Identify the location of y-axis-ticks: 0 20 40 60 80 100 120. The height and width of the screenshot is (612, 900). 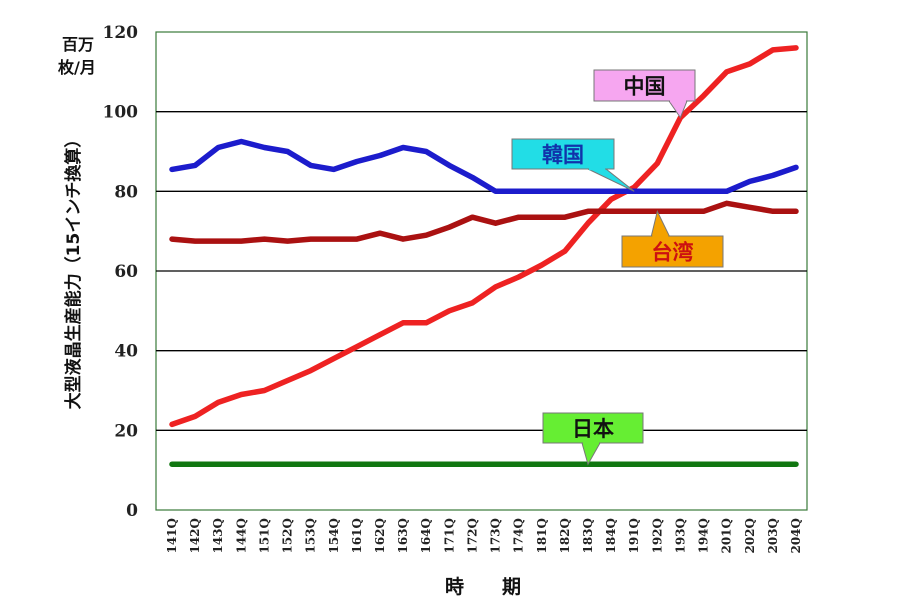
(121, 272).